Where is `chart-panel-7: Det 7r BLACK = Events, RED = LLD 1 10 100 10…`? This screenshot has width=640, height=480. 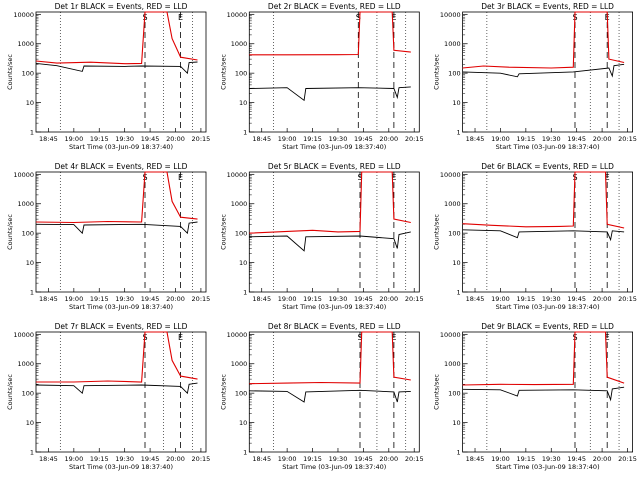 chart-panel-7: Det 7r BLACK = Events, RED = LLD 1 10 100 10… is located at coordinates (108, 396).